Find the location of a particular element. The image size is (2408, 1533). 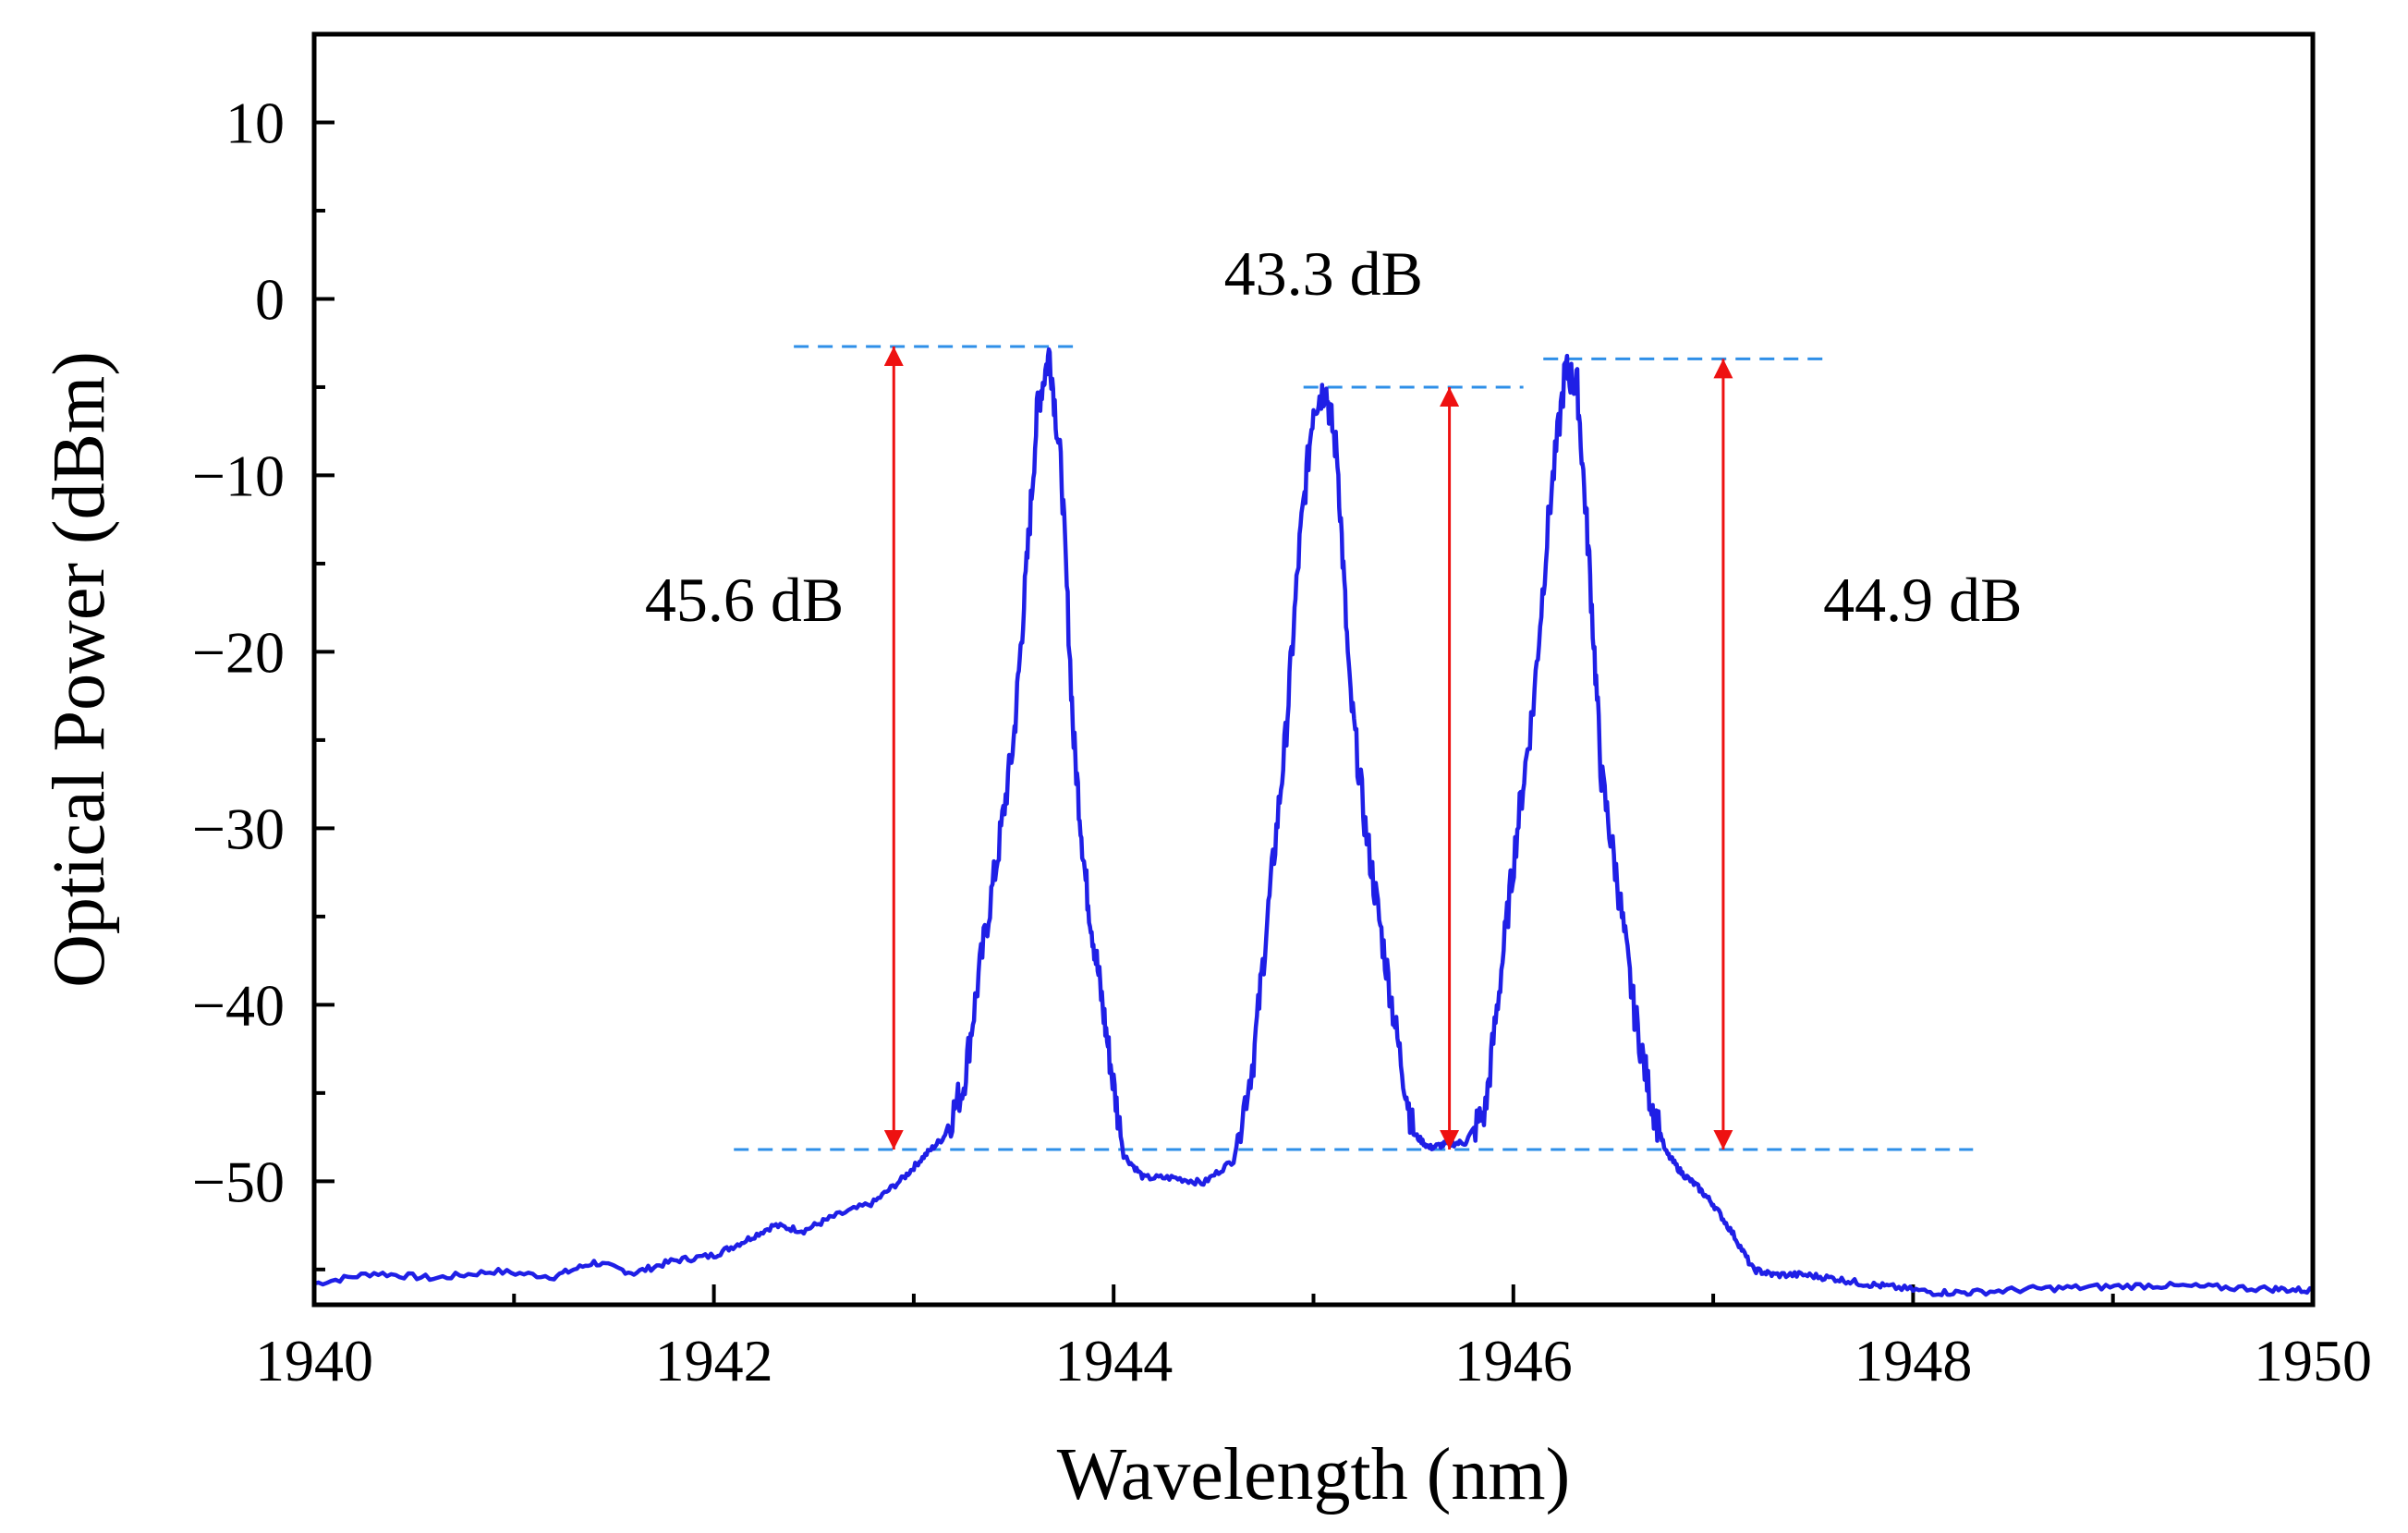

x-tick-label: 1950 is located at coordinates (2313, 1361).